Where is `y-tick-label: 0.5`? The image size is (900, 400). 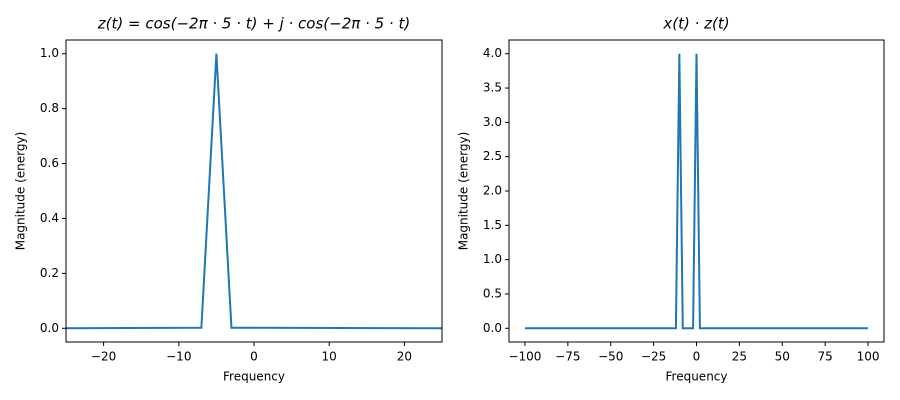
y-tick-label: 0.5 is located at coordinates (492, 293).